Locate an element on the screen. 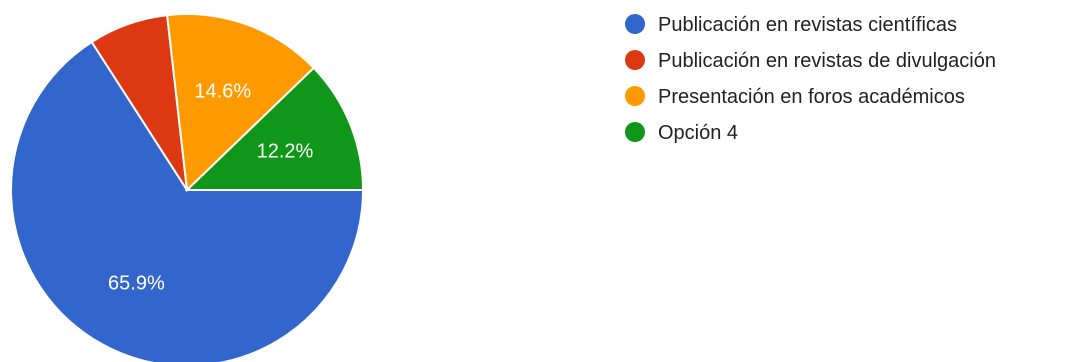 The image size is (1070, 362). legend-label: Presentación en foros académicos is located at coordinates (811, 97).